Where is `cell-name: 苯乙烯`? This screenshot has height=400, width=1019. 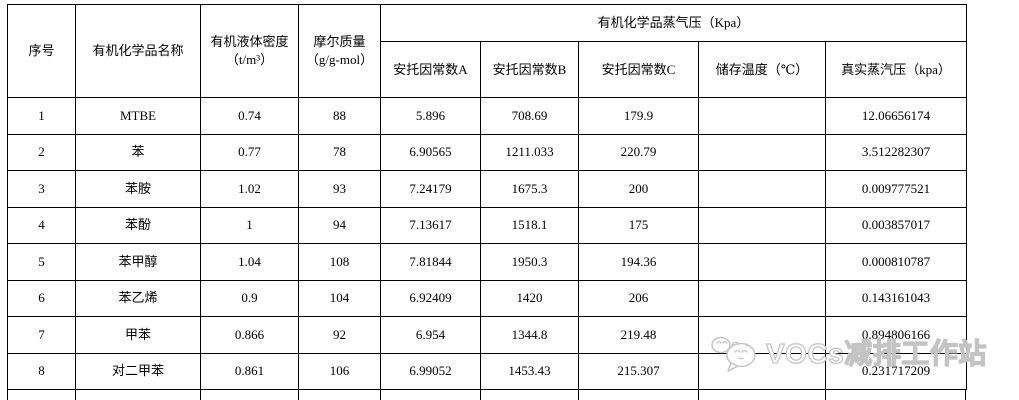
cell-name: 苯乙烯 is located at coordinates (138, 298).